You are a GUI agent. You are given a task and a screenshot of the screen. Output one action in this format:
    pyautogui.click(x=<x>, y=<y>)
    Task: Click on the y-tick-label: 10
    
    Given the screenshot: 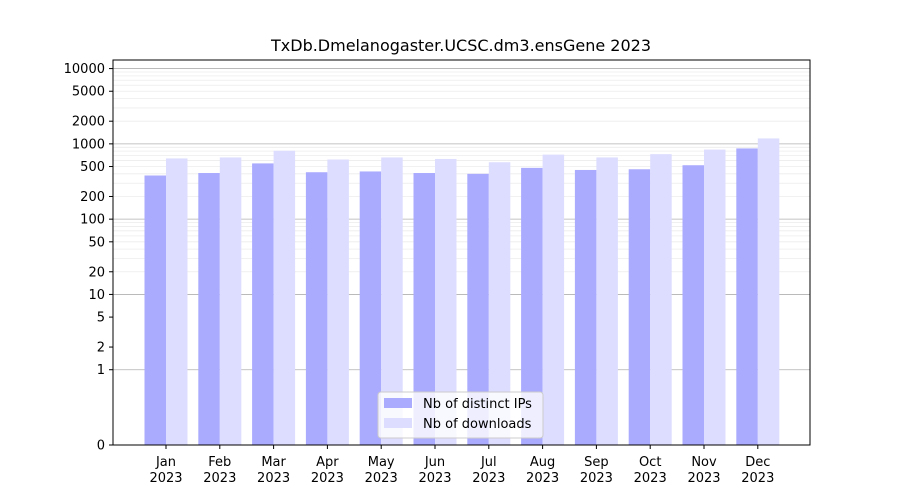 What is the action you would take?
    pyautogui.click(x=96, y=295)
    